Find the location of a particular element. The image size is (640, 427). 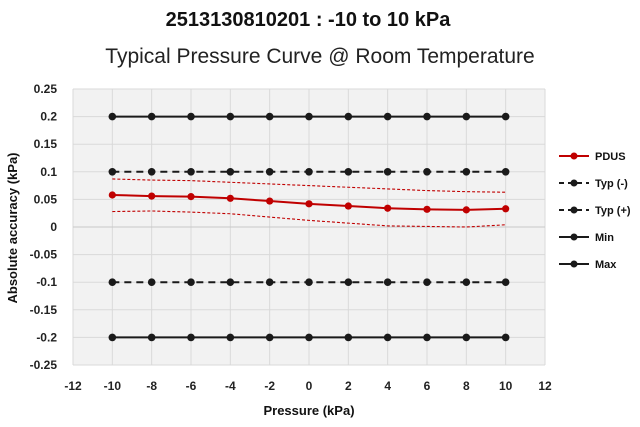

legend-marker-pdus is located at coordinates (574, 156).